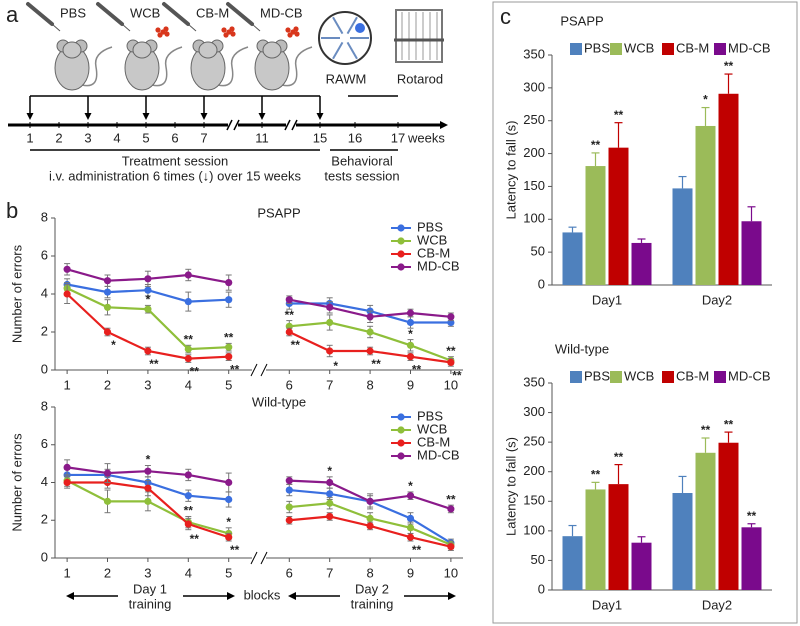  What do you see at coordinates (12, 210) in the screenshot?
I see `panel-label: b` at bounding box center [12, 210].